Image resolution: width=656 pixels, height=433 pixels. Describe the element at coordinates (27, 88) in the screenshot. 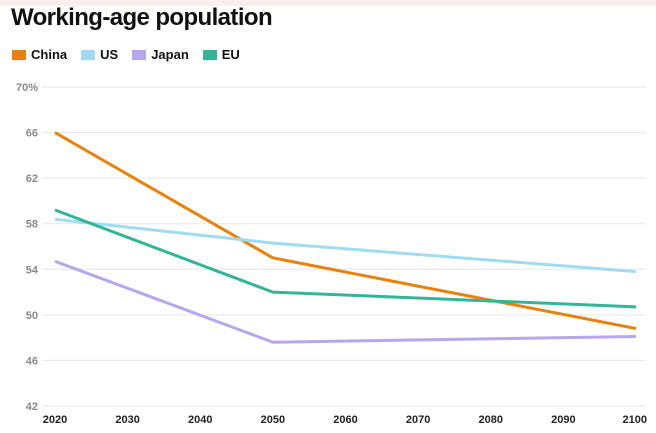

I see `y-tick-label: 70%` at that location.